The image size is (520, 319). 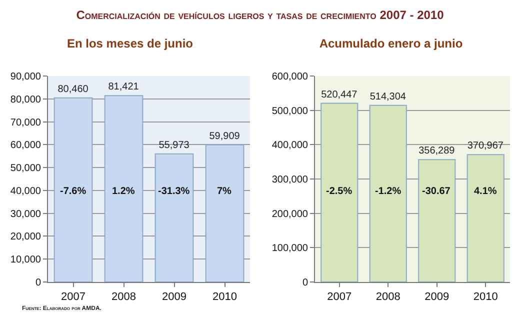 What do you see at coordinates (485, 146) in the screenshot?
I see `data-label: 370,967` at bounding box center [485, 146].